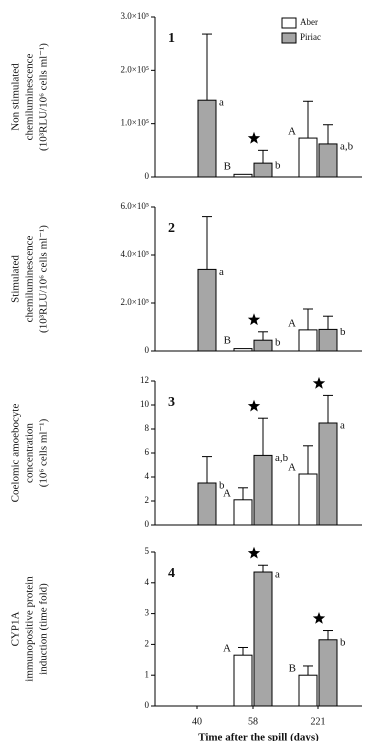  Describe the element at coordinates (147, 428) in the screenshot. I see `y-tick-label: 8` at that location.